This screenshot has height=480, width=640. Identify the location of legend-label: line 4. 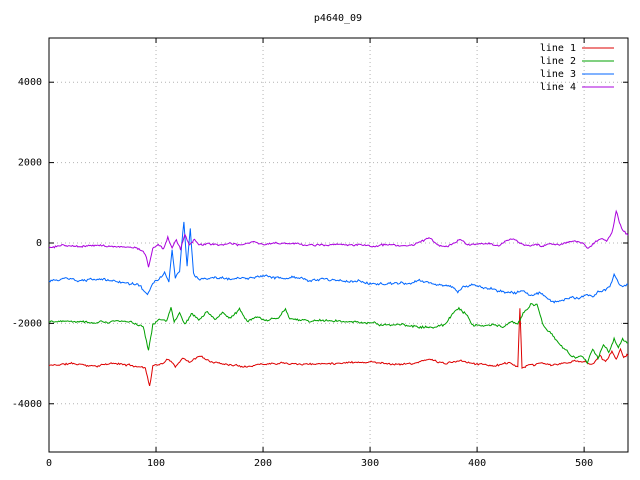
(558, 87).